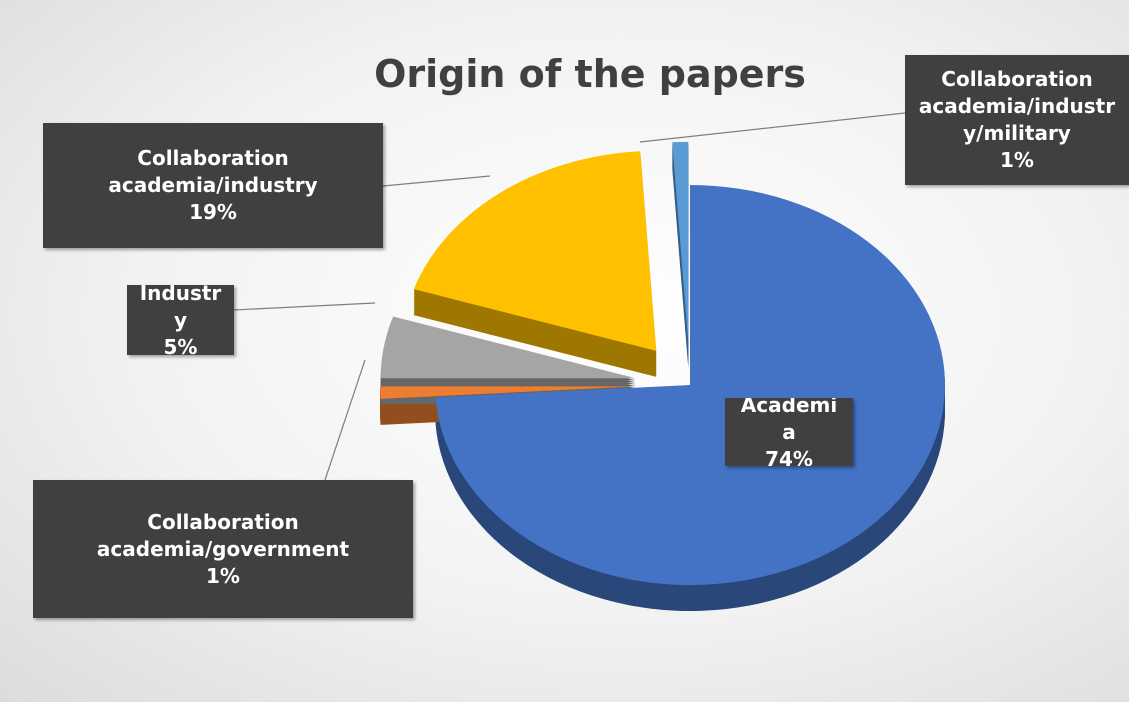 This screenshot has width=1129, height=702. I want to click on label-name: Industry, so click(180, 308).